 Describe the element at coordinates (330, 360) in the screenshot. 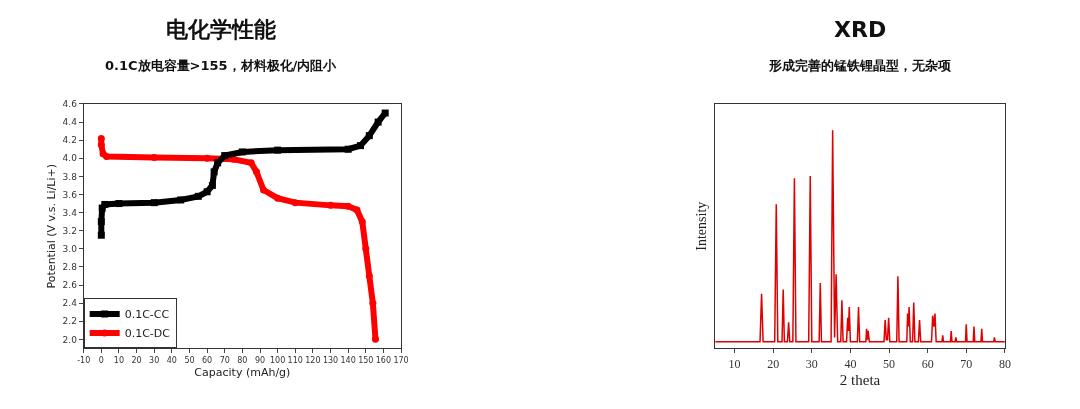

I see `x-tick-label: 130` at that location.